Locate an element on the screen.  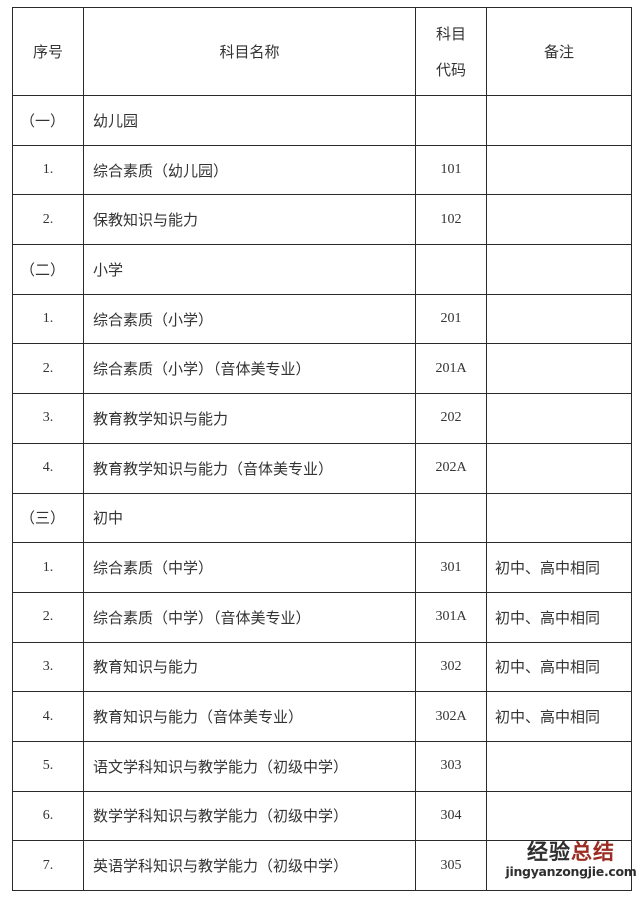
row-number-cell: （二） is located at coordinates (48, 269).